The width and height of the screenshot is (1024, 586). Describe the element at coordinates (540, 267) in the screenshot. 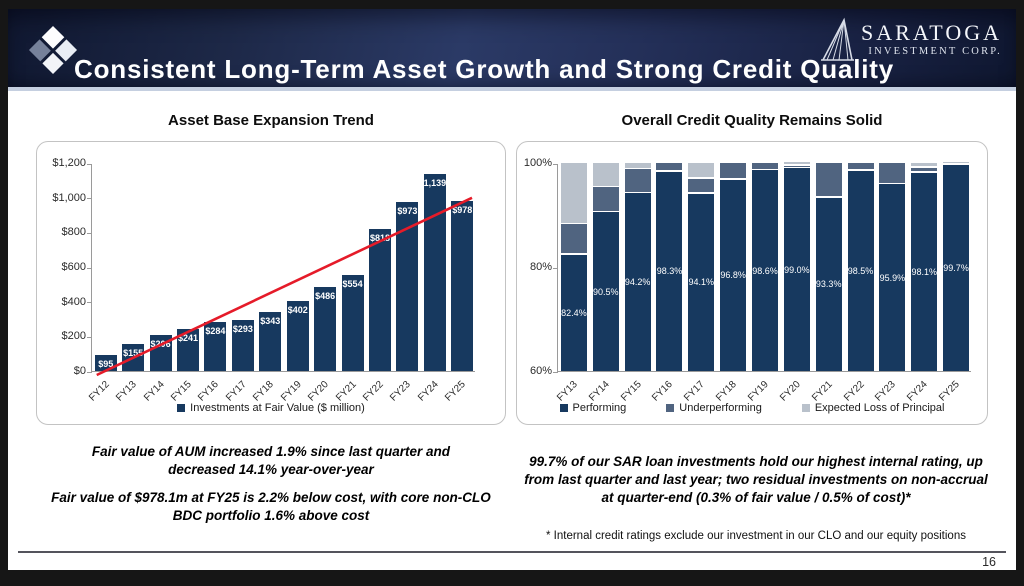

I see `y-axis-tick-label: 80%` at that location.